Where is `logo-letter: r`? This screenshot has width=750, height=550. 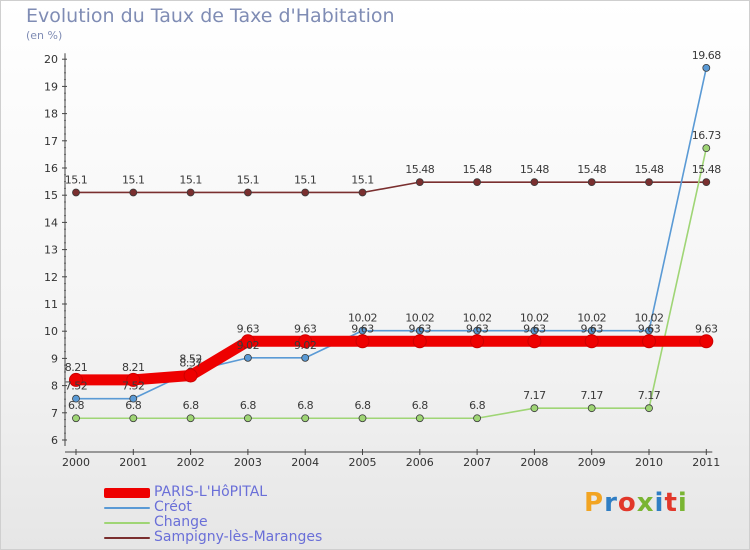 logo-letter: r is located at coordinates (611, 503).